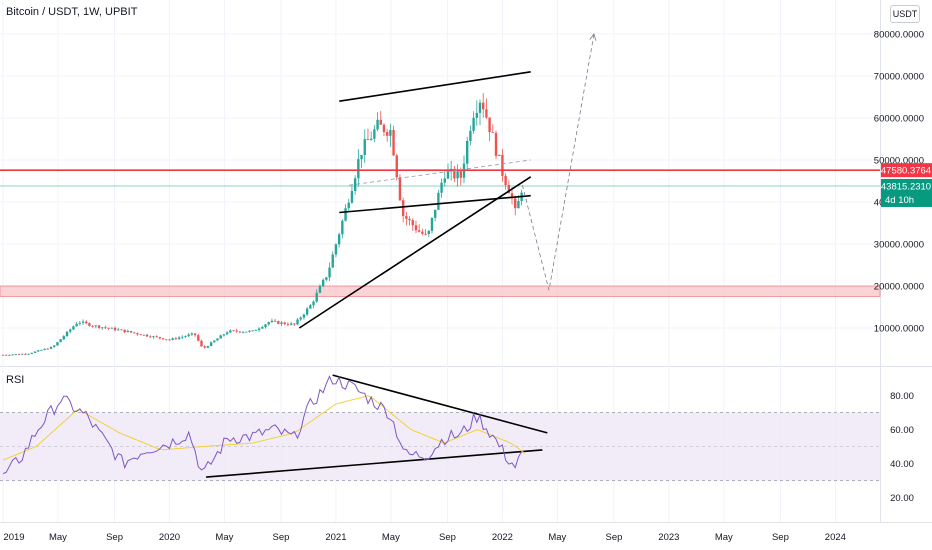 The width and height of the screenshot is (932, 550). I want to click on currency-button: USDT, so click(905, 14).